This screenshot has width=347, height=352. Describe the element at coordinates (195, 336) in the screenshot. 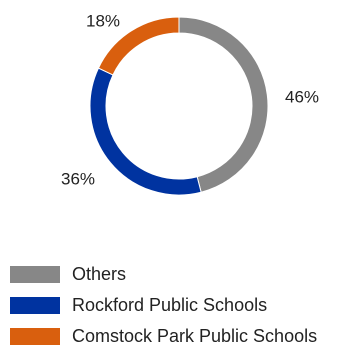

I see `legend-label-comstock-park-public-schools: Comstock Park Public Schools` at that location.